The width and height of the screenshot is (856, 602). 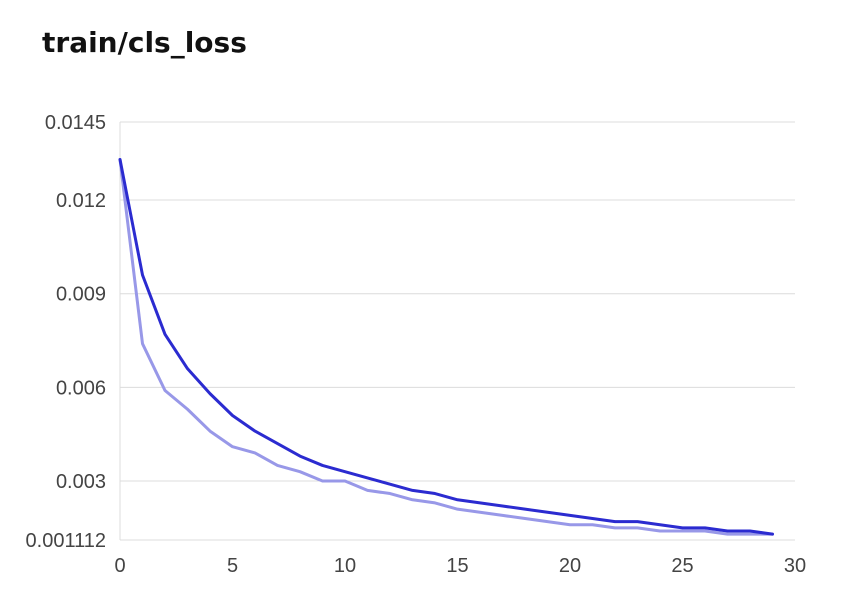 I want to click on y-tick-label: 0.0145, so click(x=75, y=123).